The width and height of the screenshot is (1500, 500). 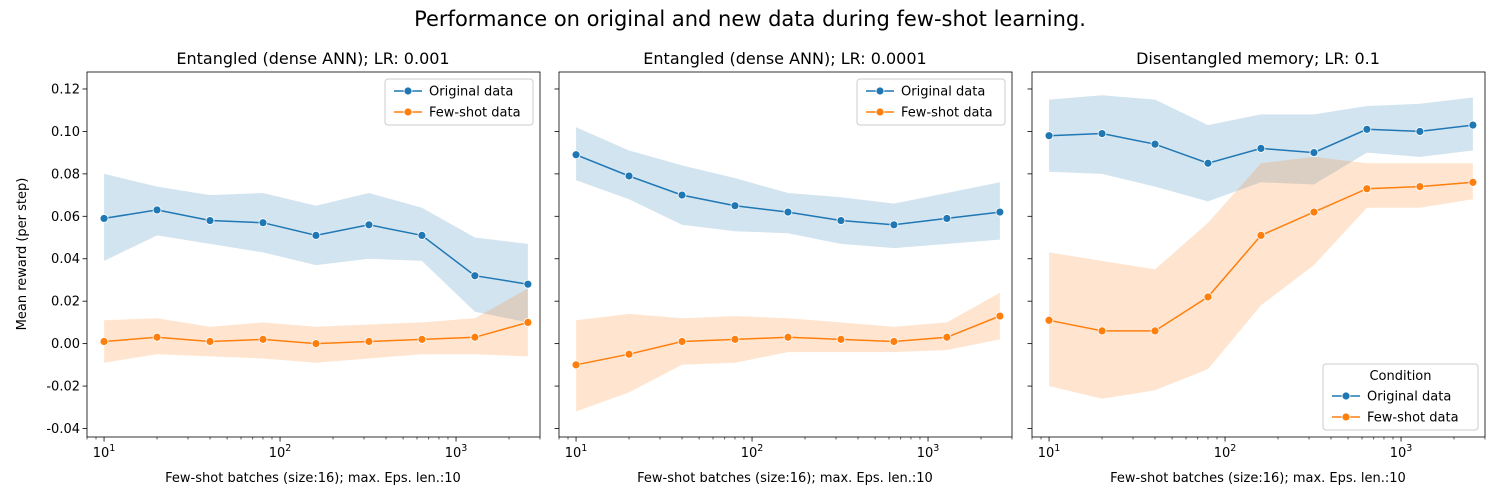 What do you see at coordinates (65, 132) in the screenshot?
I see `y-tick-label: 0.10` at bounding box center [65, 132].